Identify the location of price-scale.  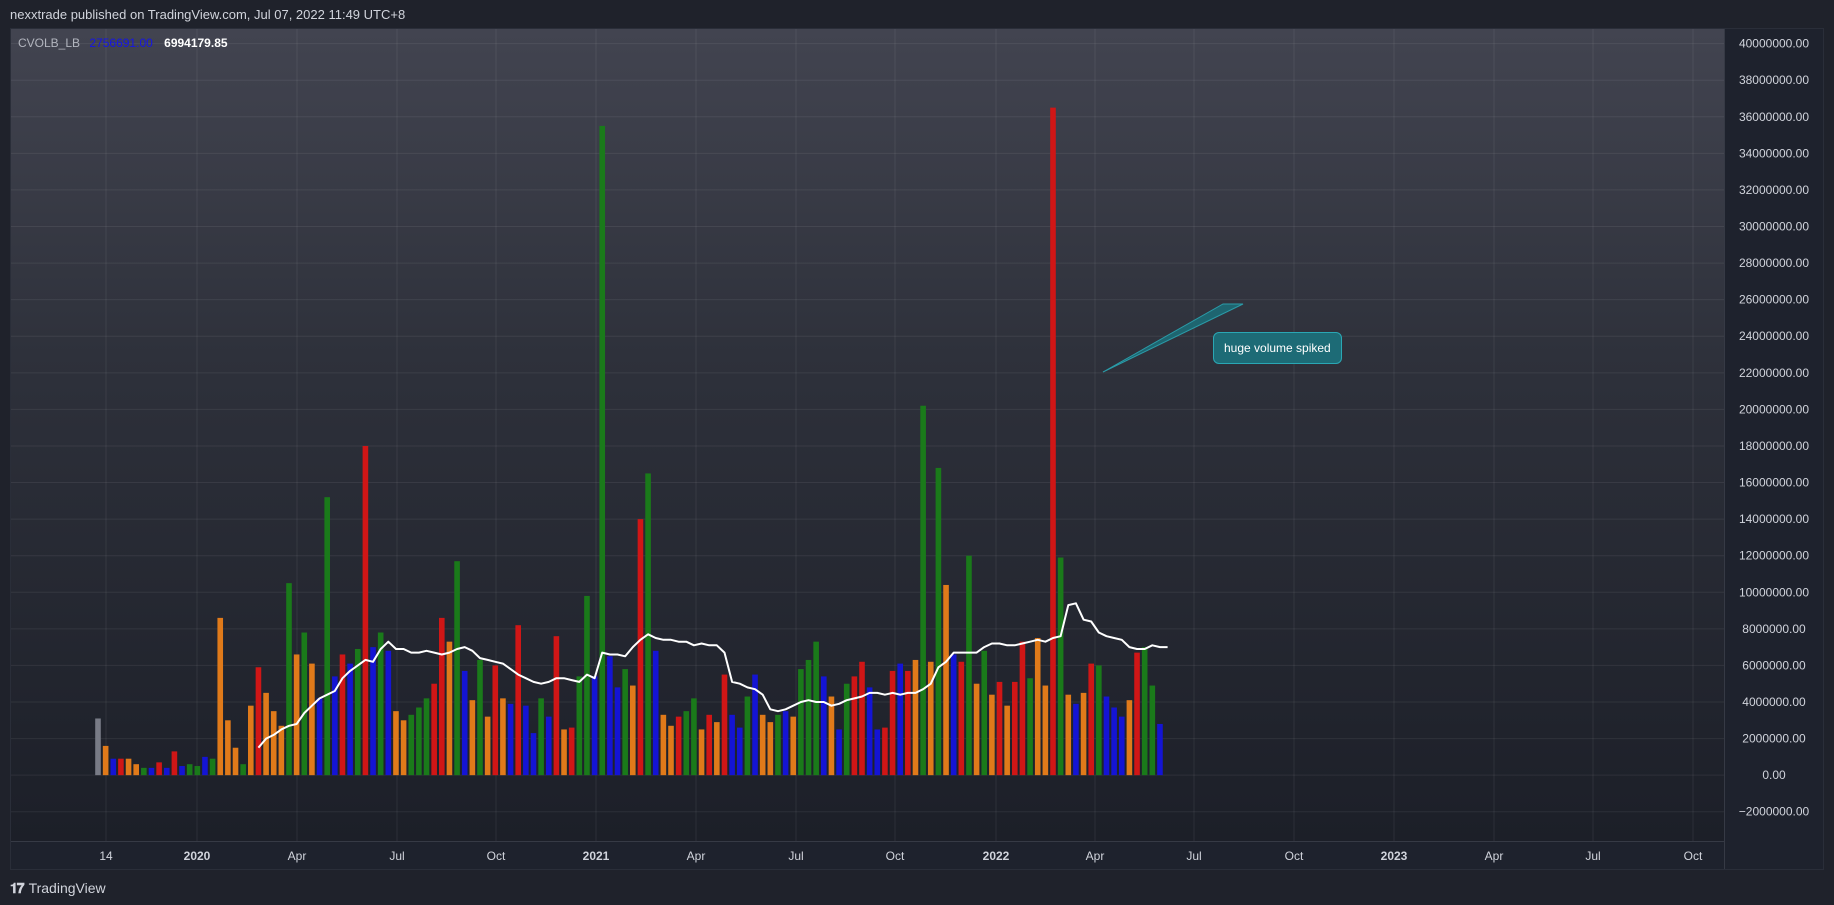
(1773, 449).